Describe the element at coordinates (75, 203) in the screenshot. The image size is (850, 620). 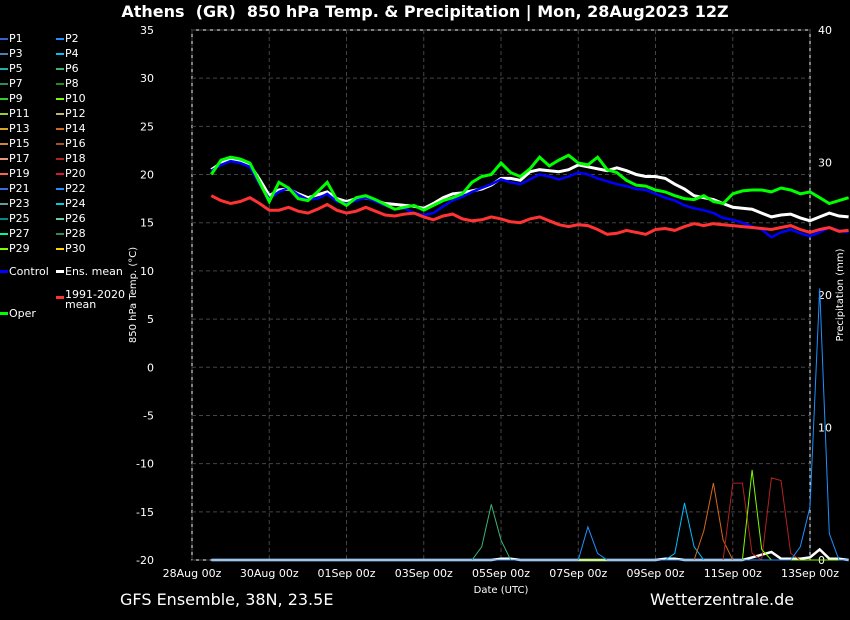
I see `legend-label: P24` at that location.